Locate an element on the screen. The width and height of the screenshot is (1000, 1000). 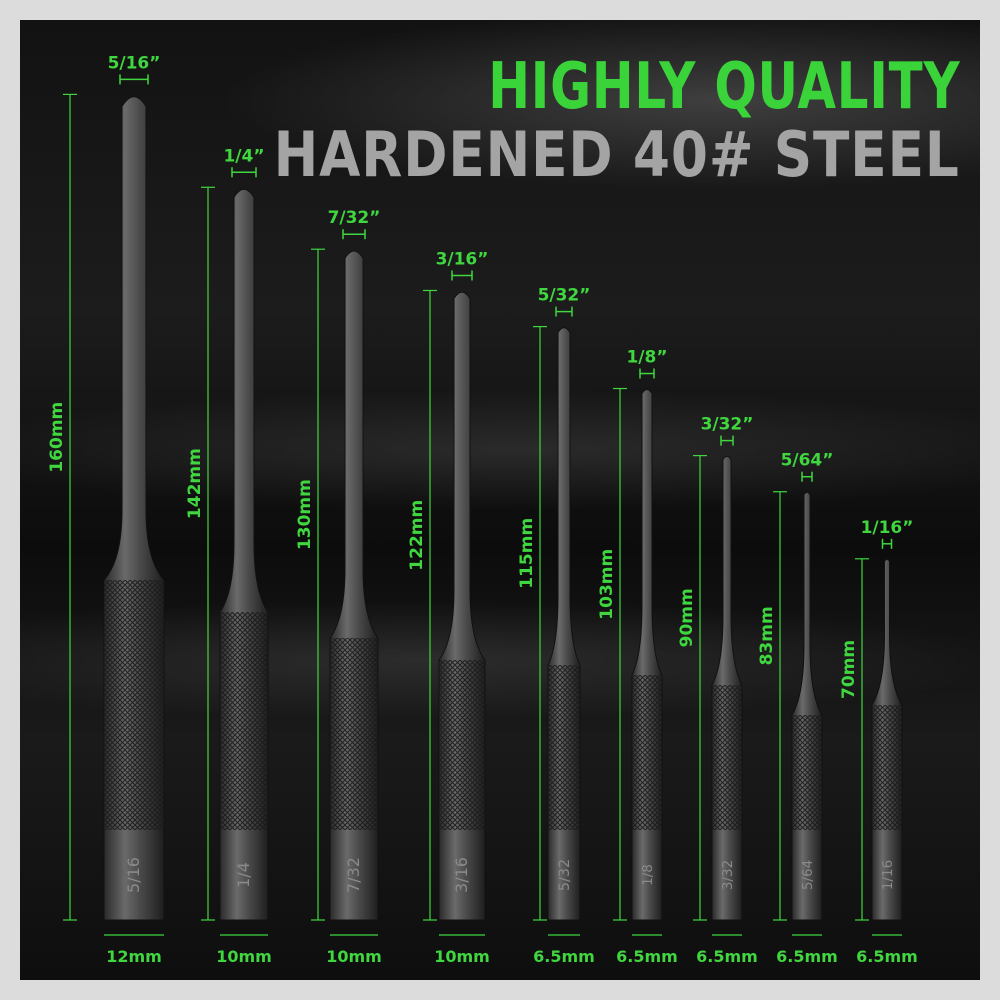
punch-4-handle-label: 10mm is located at coordinates (462, 956).